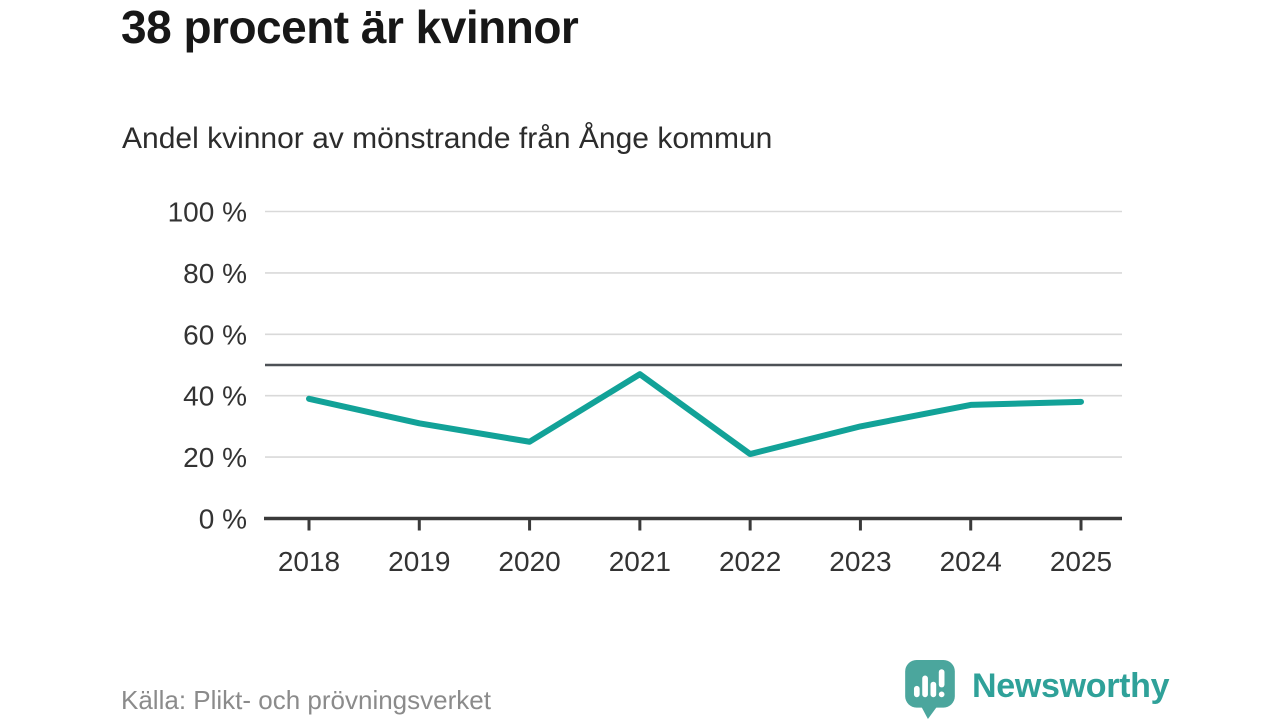  Describe the element at coordinates (529, 561) in the screenshot. I see `x-tick-label: 2020` at that location.